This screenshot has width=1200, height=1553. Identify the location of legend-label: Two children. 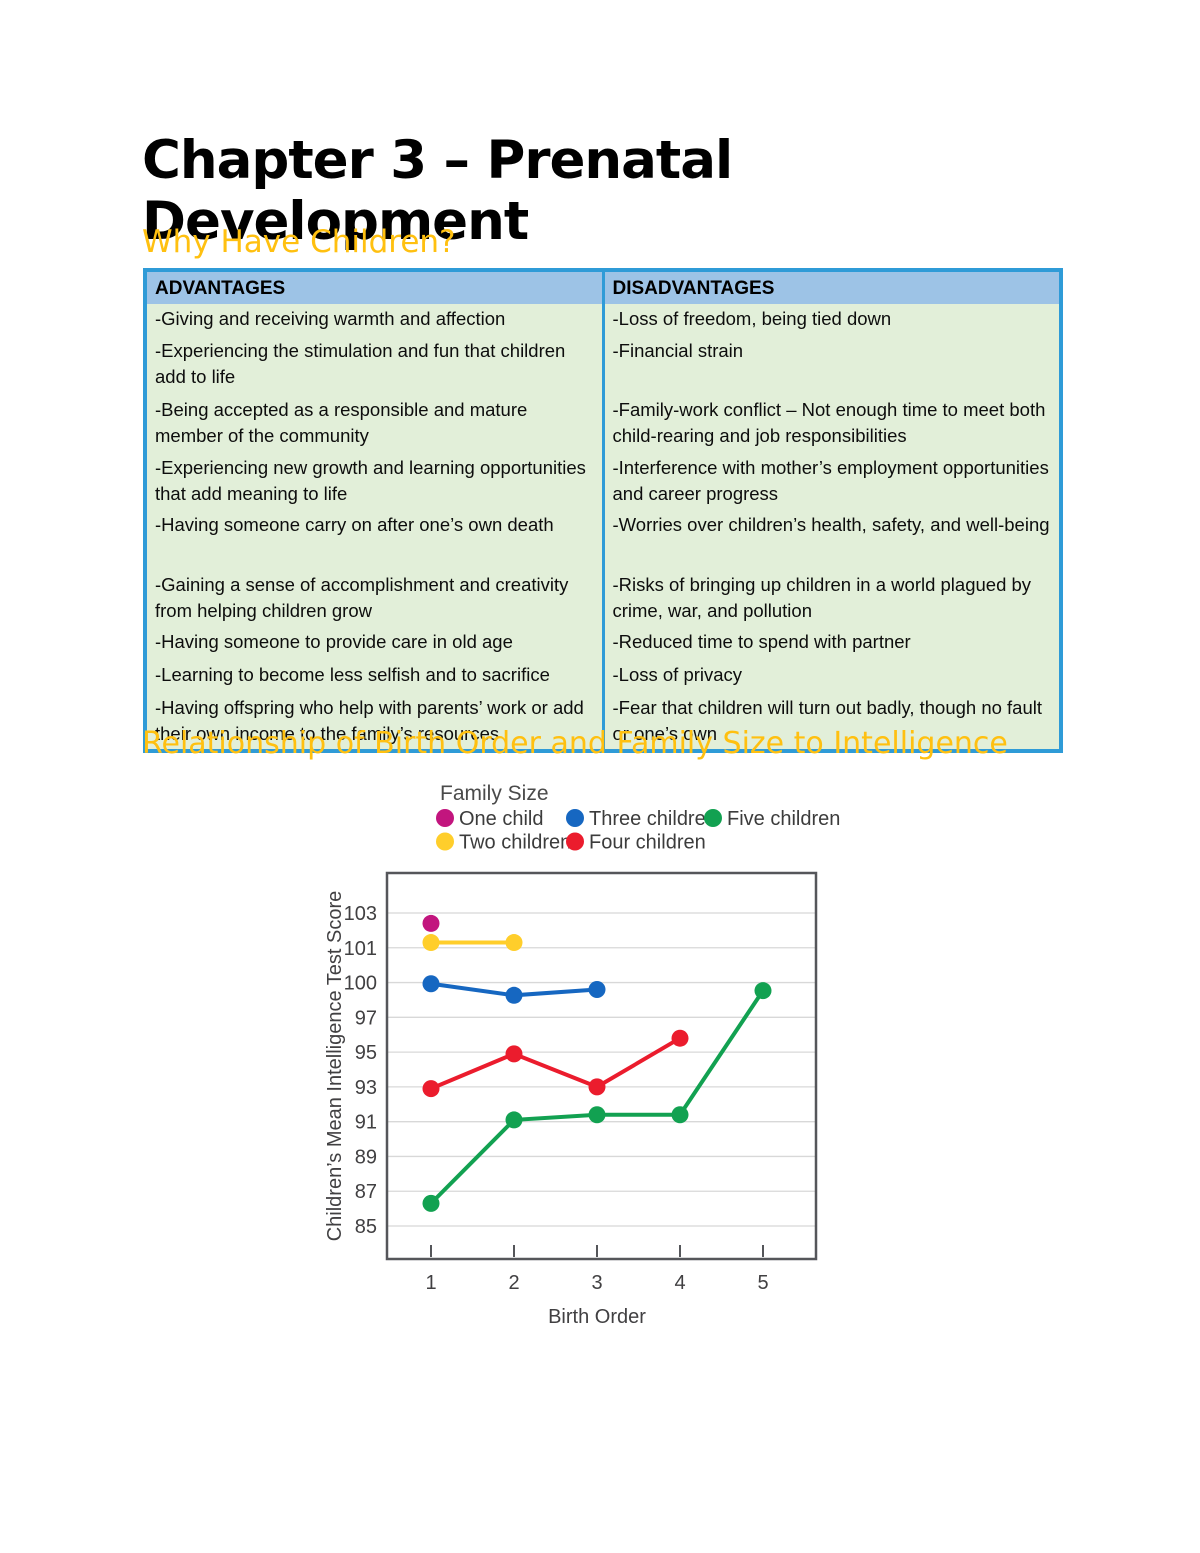
(515, 843).